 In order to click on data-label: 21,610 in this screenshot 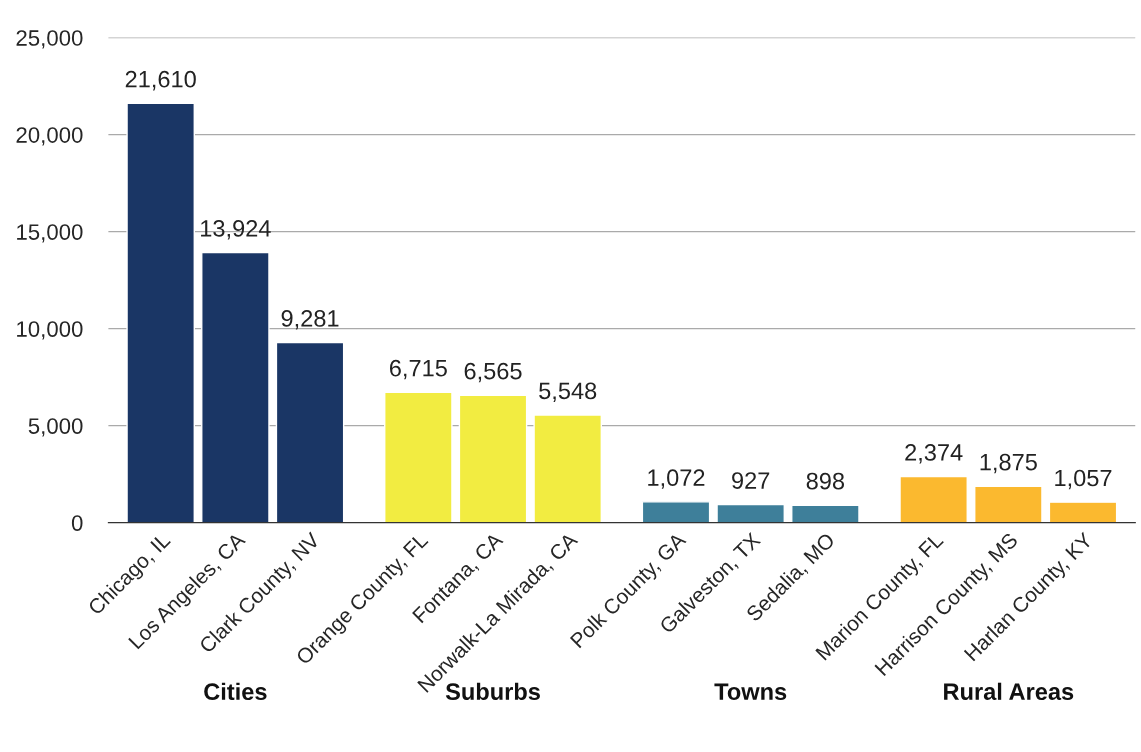, I will do `click(160, 80)`.